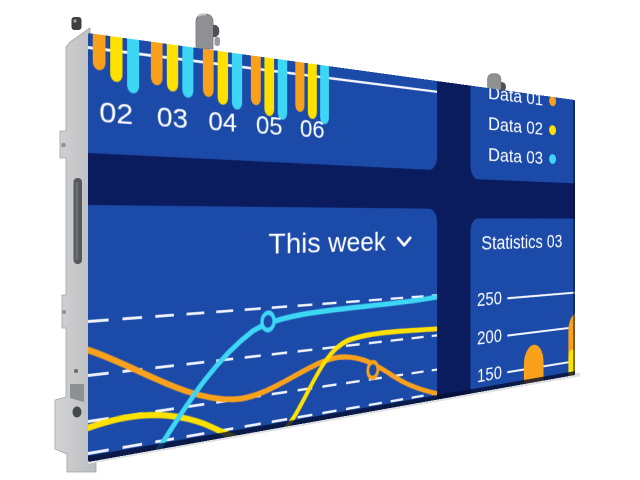 The image size is (640, 480). What do you see at coordinates (522, 242) in the screenshot?
I see `stats-title: Statistics 03` at bounding box center [522, 242].